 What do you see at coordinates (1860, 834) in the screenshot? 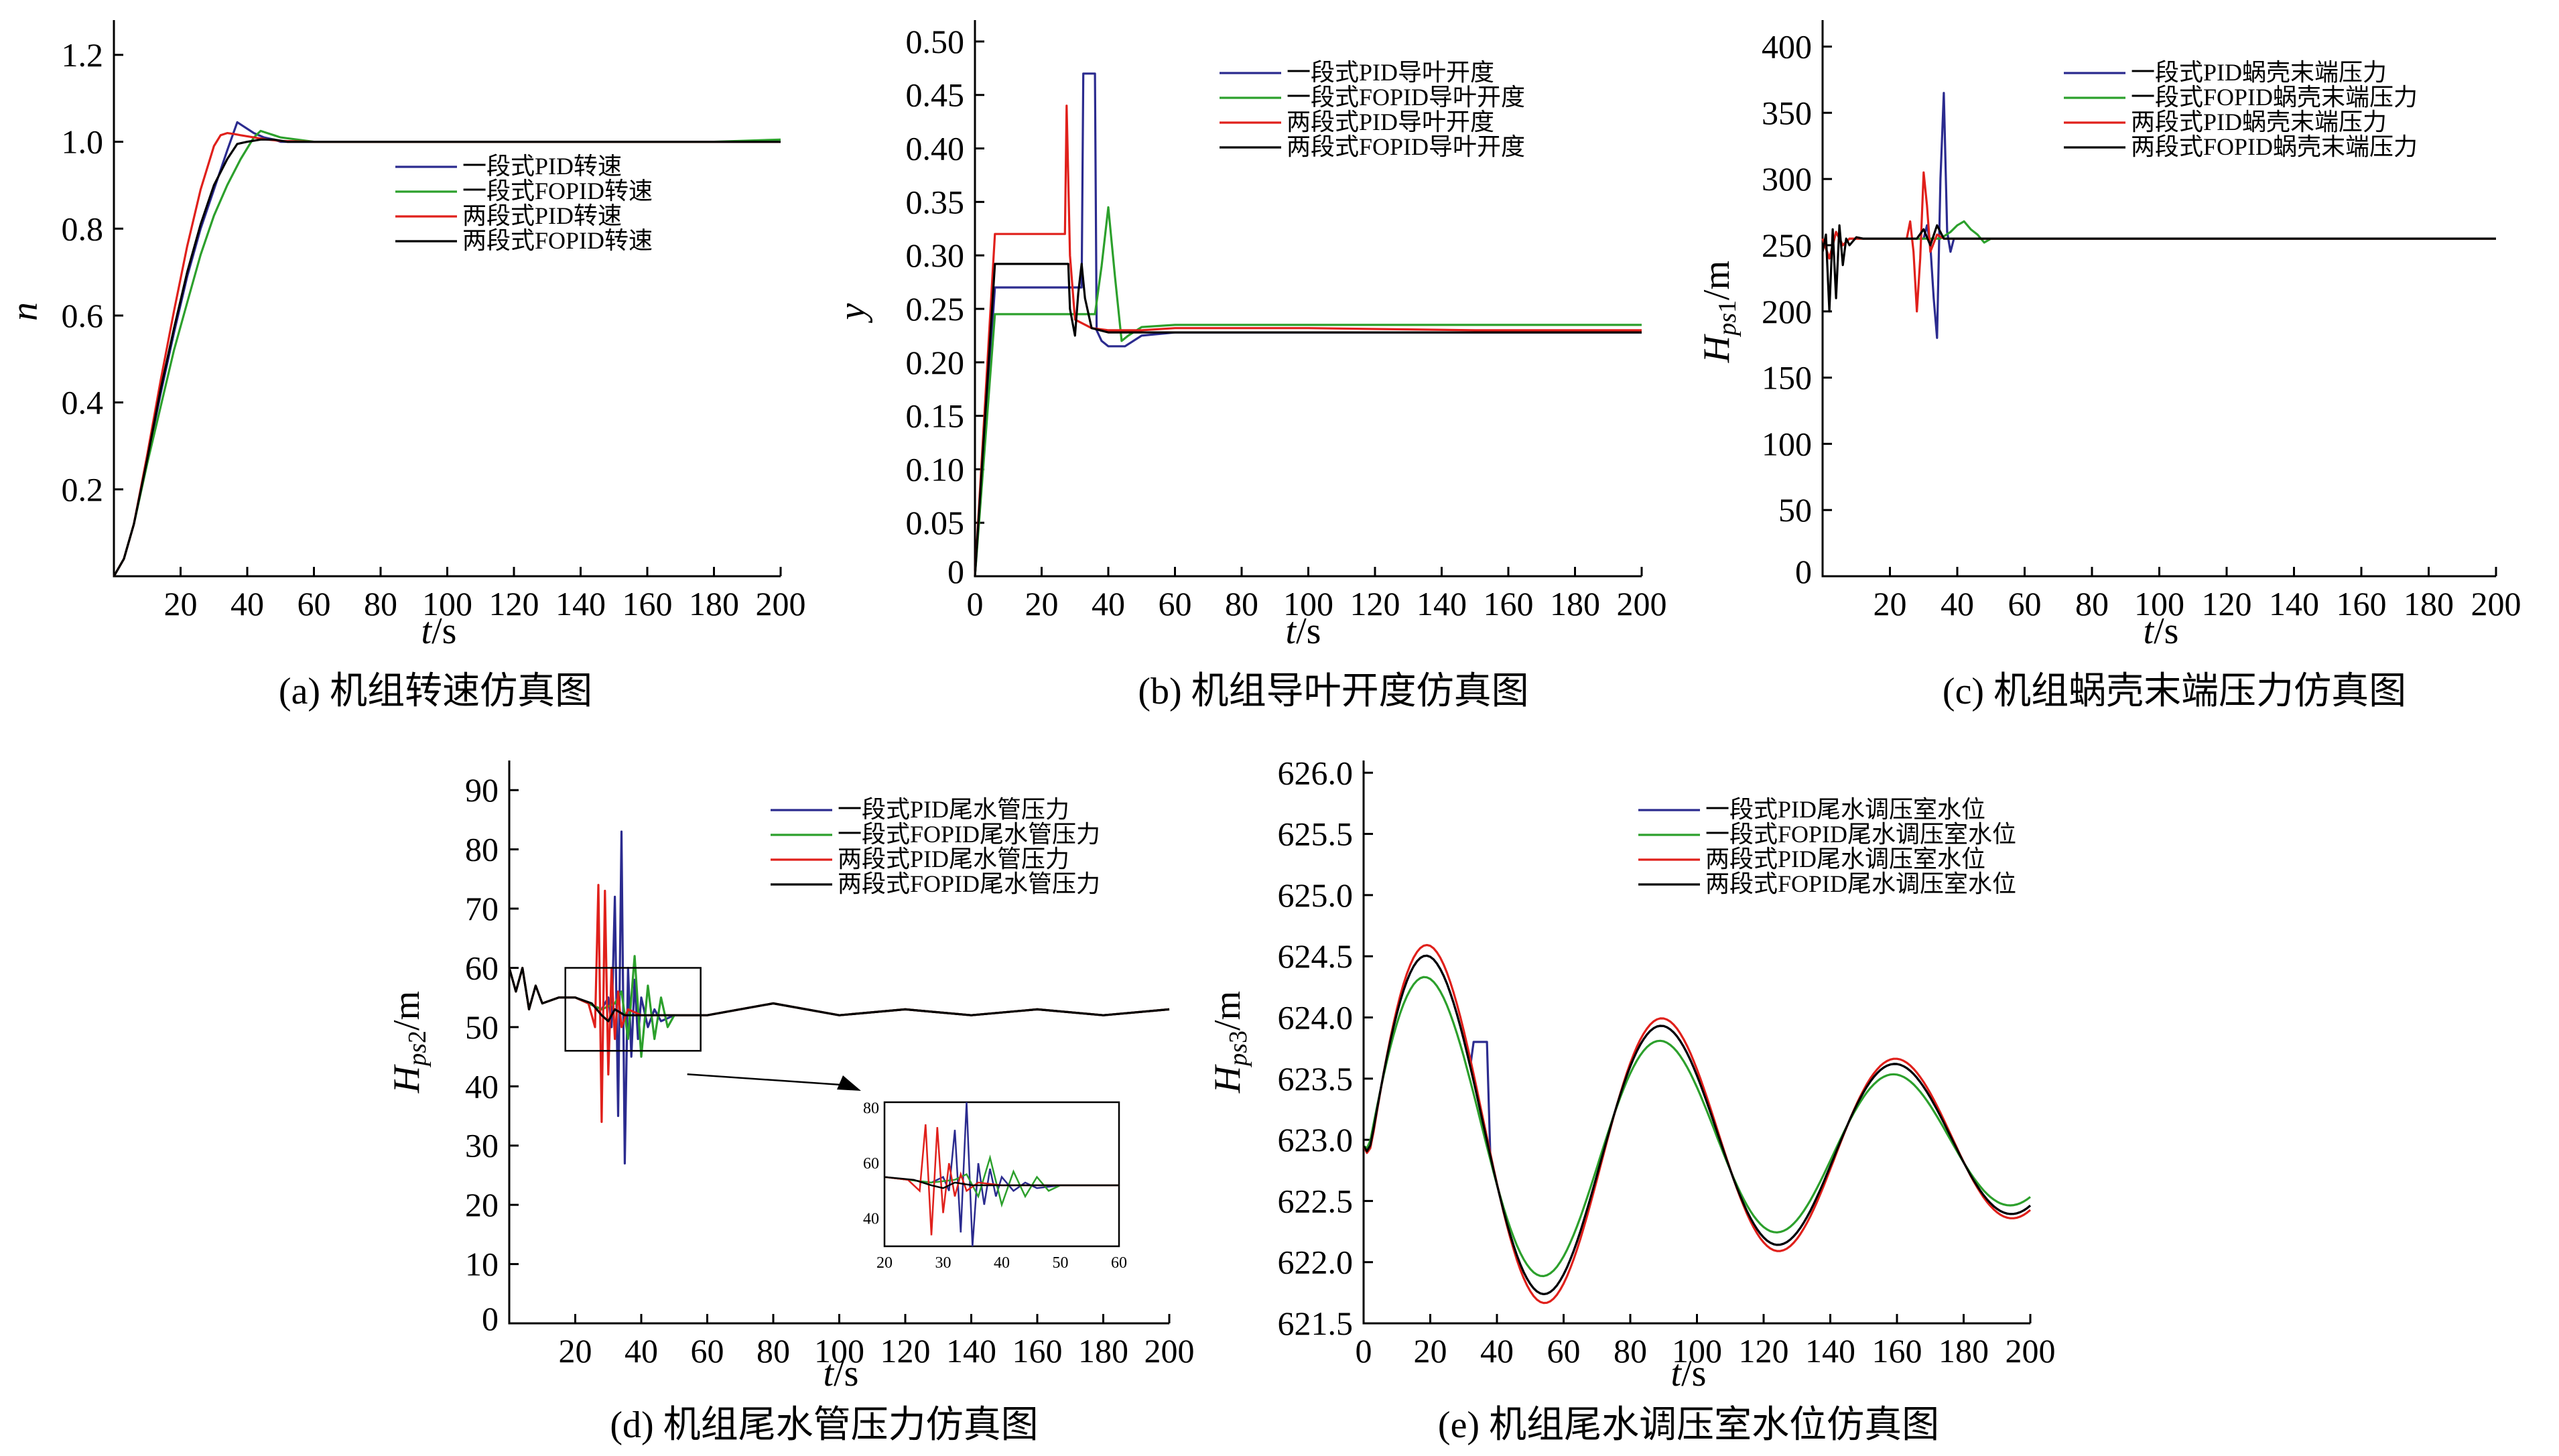
I see `legend-label: 一段式FOPID尾水调压室水位` at bounding box center [1860, 834].